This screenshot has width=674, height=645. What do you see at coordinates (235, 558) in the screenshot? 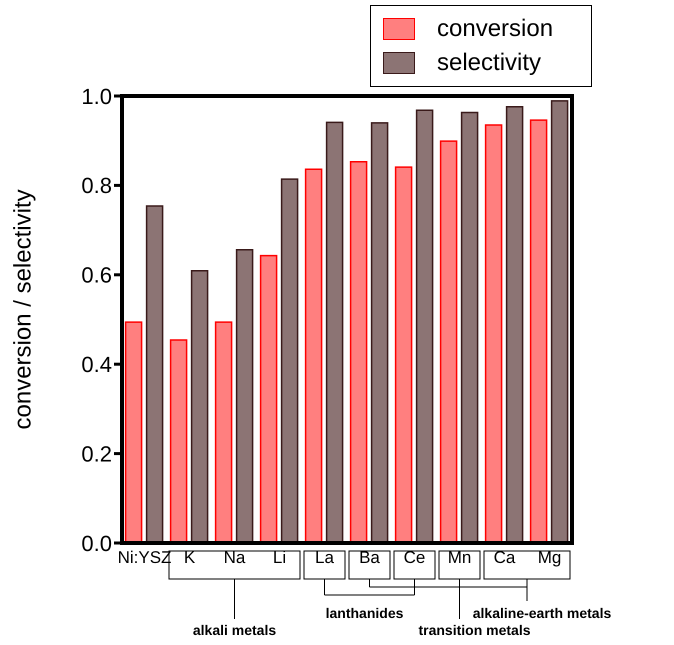
I see `x-tick-label: Na` at bounding box center [235, 558].